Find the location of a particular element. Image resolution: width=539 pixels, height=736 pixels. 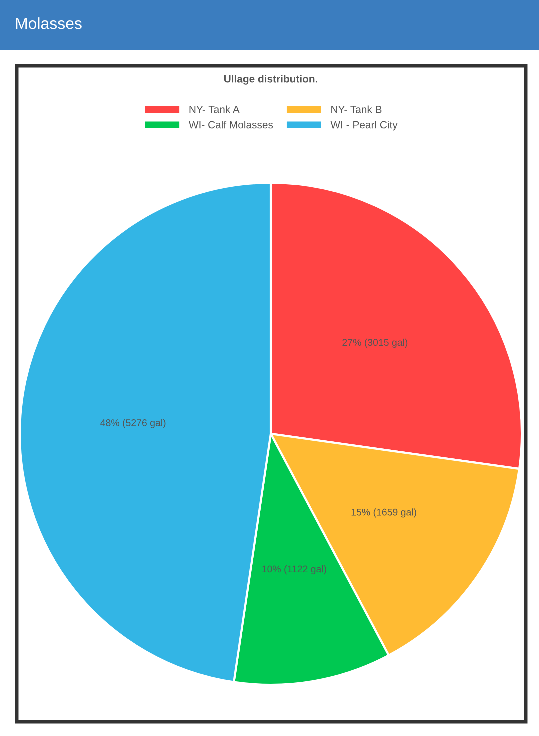

data-label: 48% (5276 gal) is located at coordinates (133, 423).